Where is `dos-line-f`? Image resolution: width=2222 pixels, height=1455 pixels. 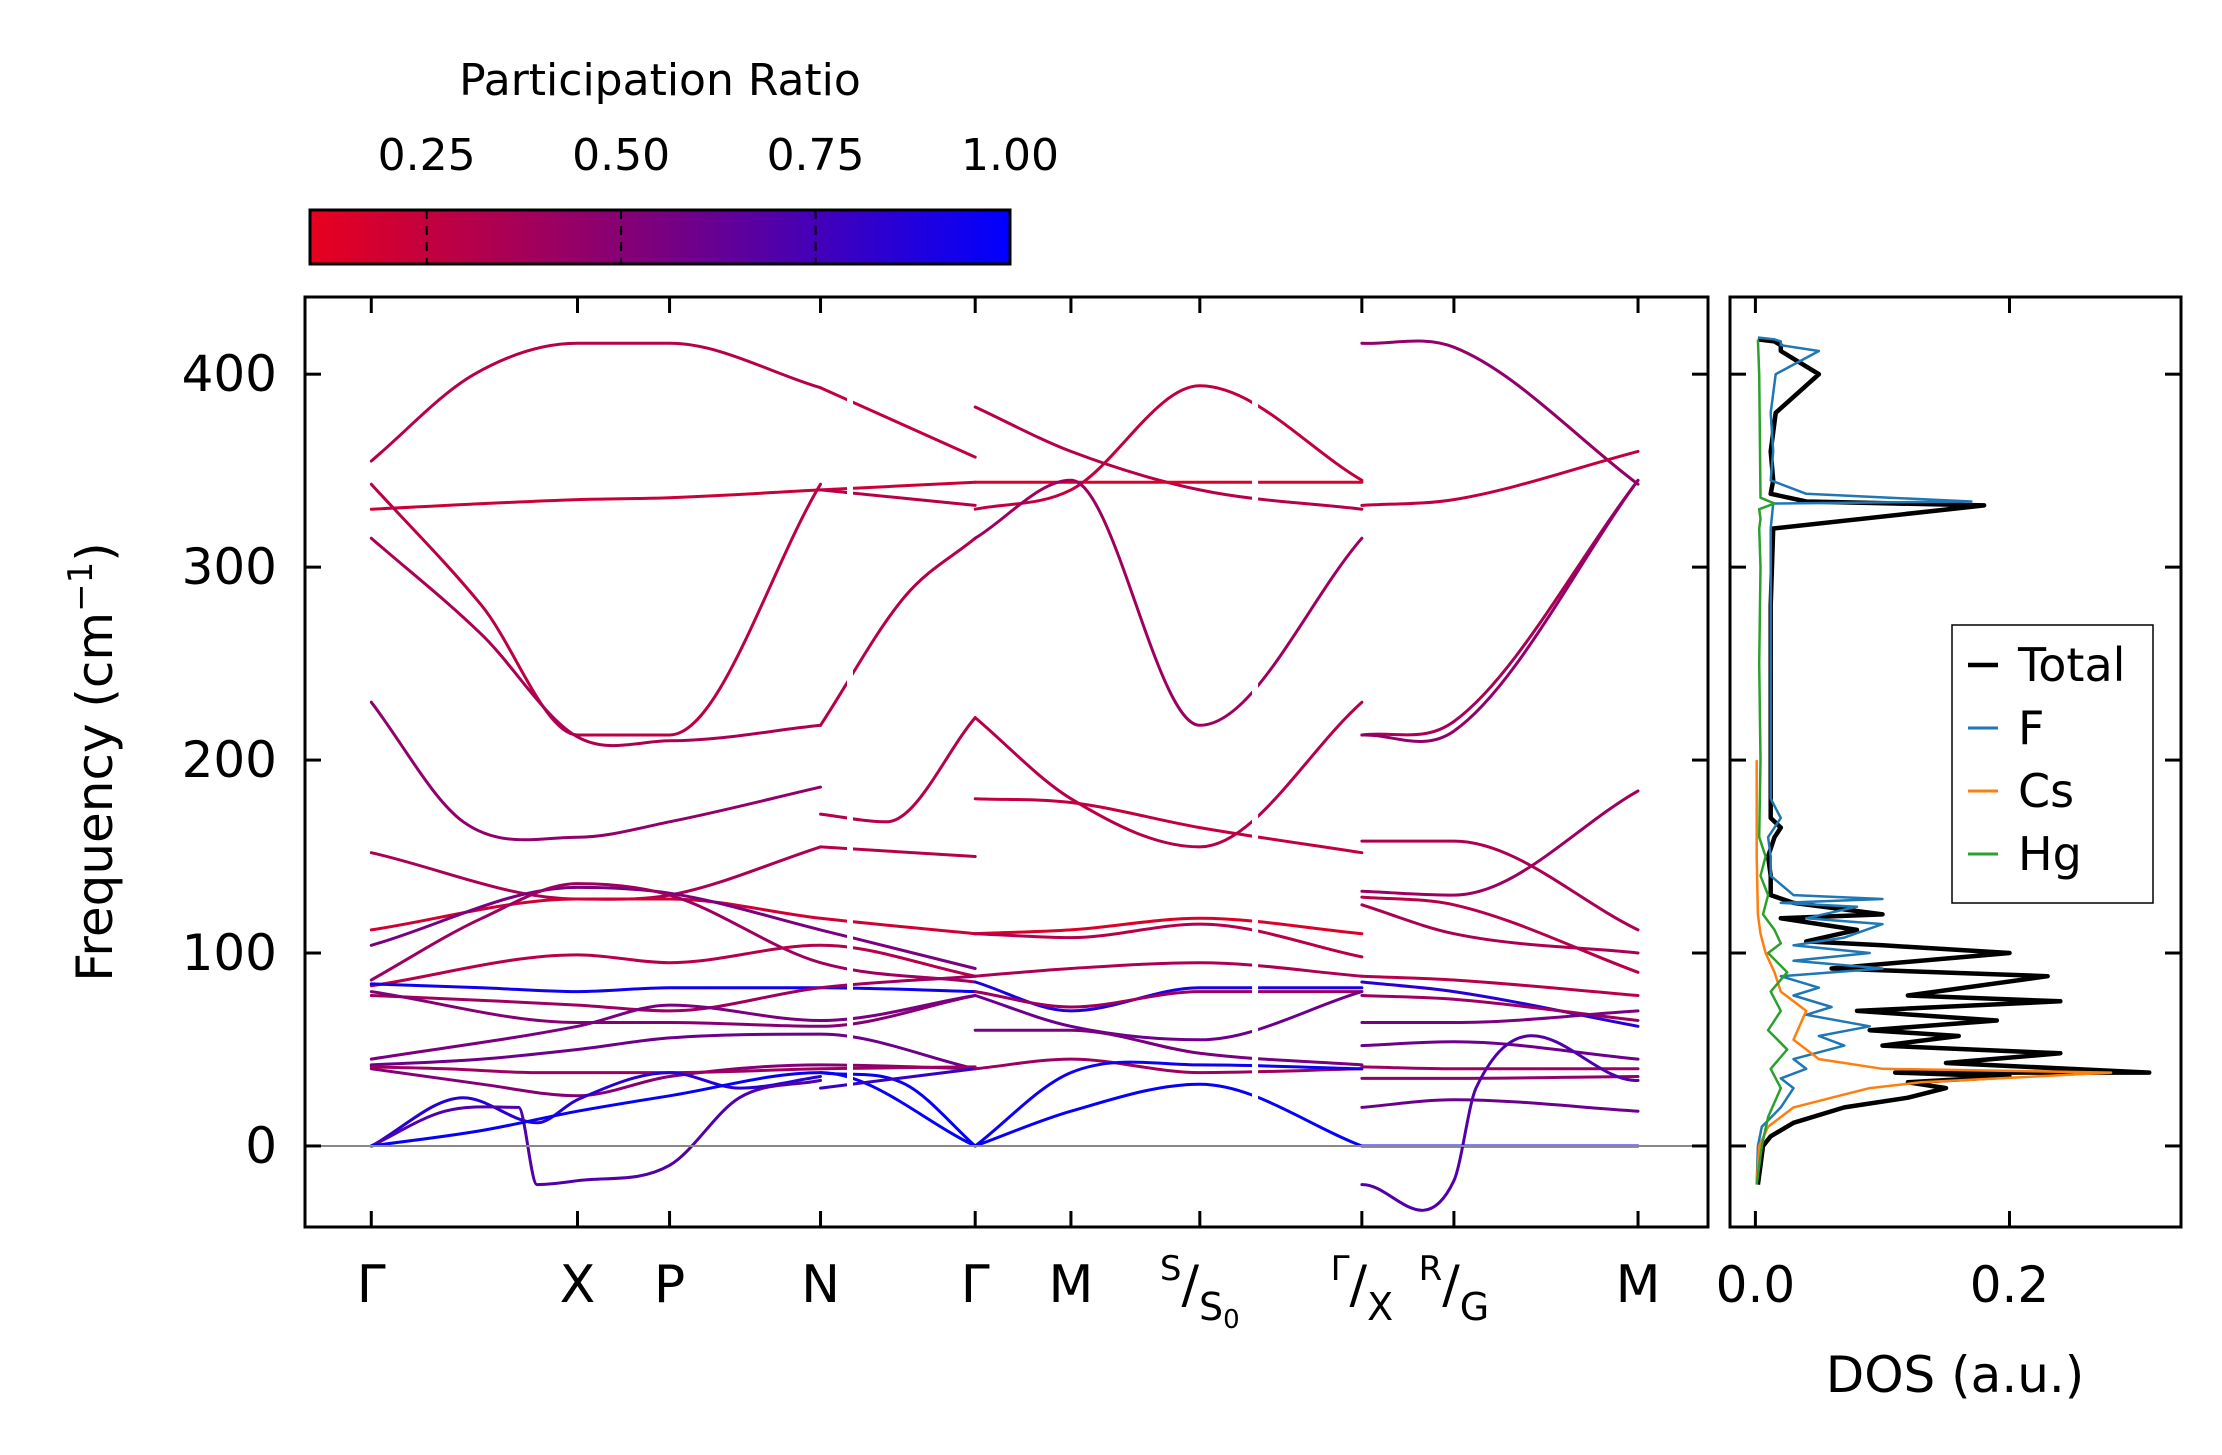 dos-line-f is located at coordinates (1864, 760).